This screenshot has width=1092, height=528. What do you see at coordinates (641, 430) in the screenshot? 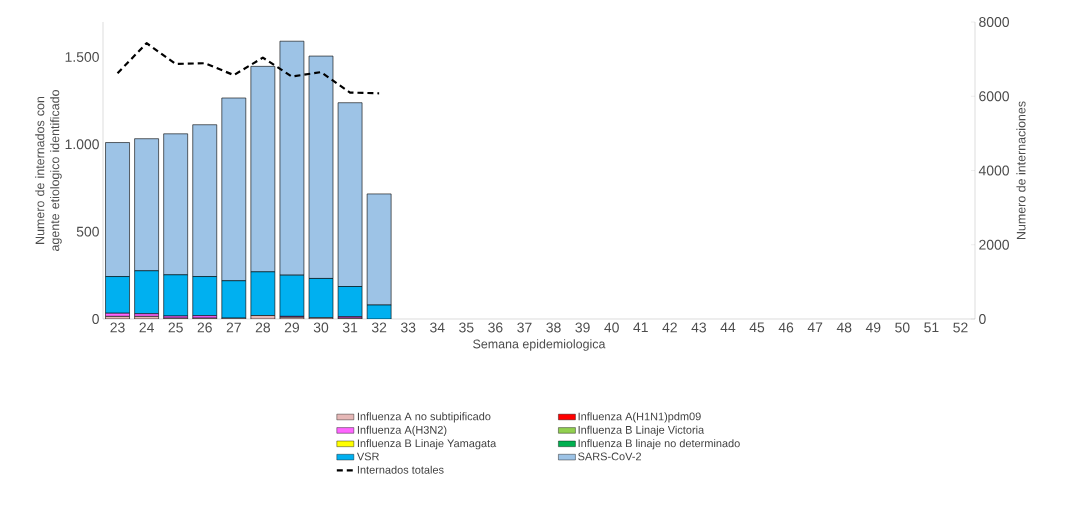
I see `legend-label: Influenza B Linaje Victoria` at bounding box center [641, 430].